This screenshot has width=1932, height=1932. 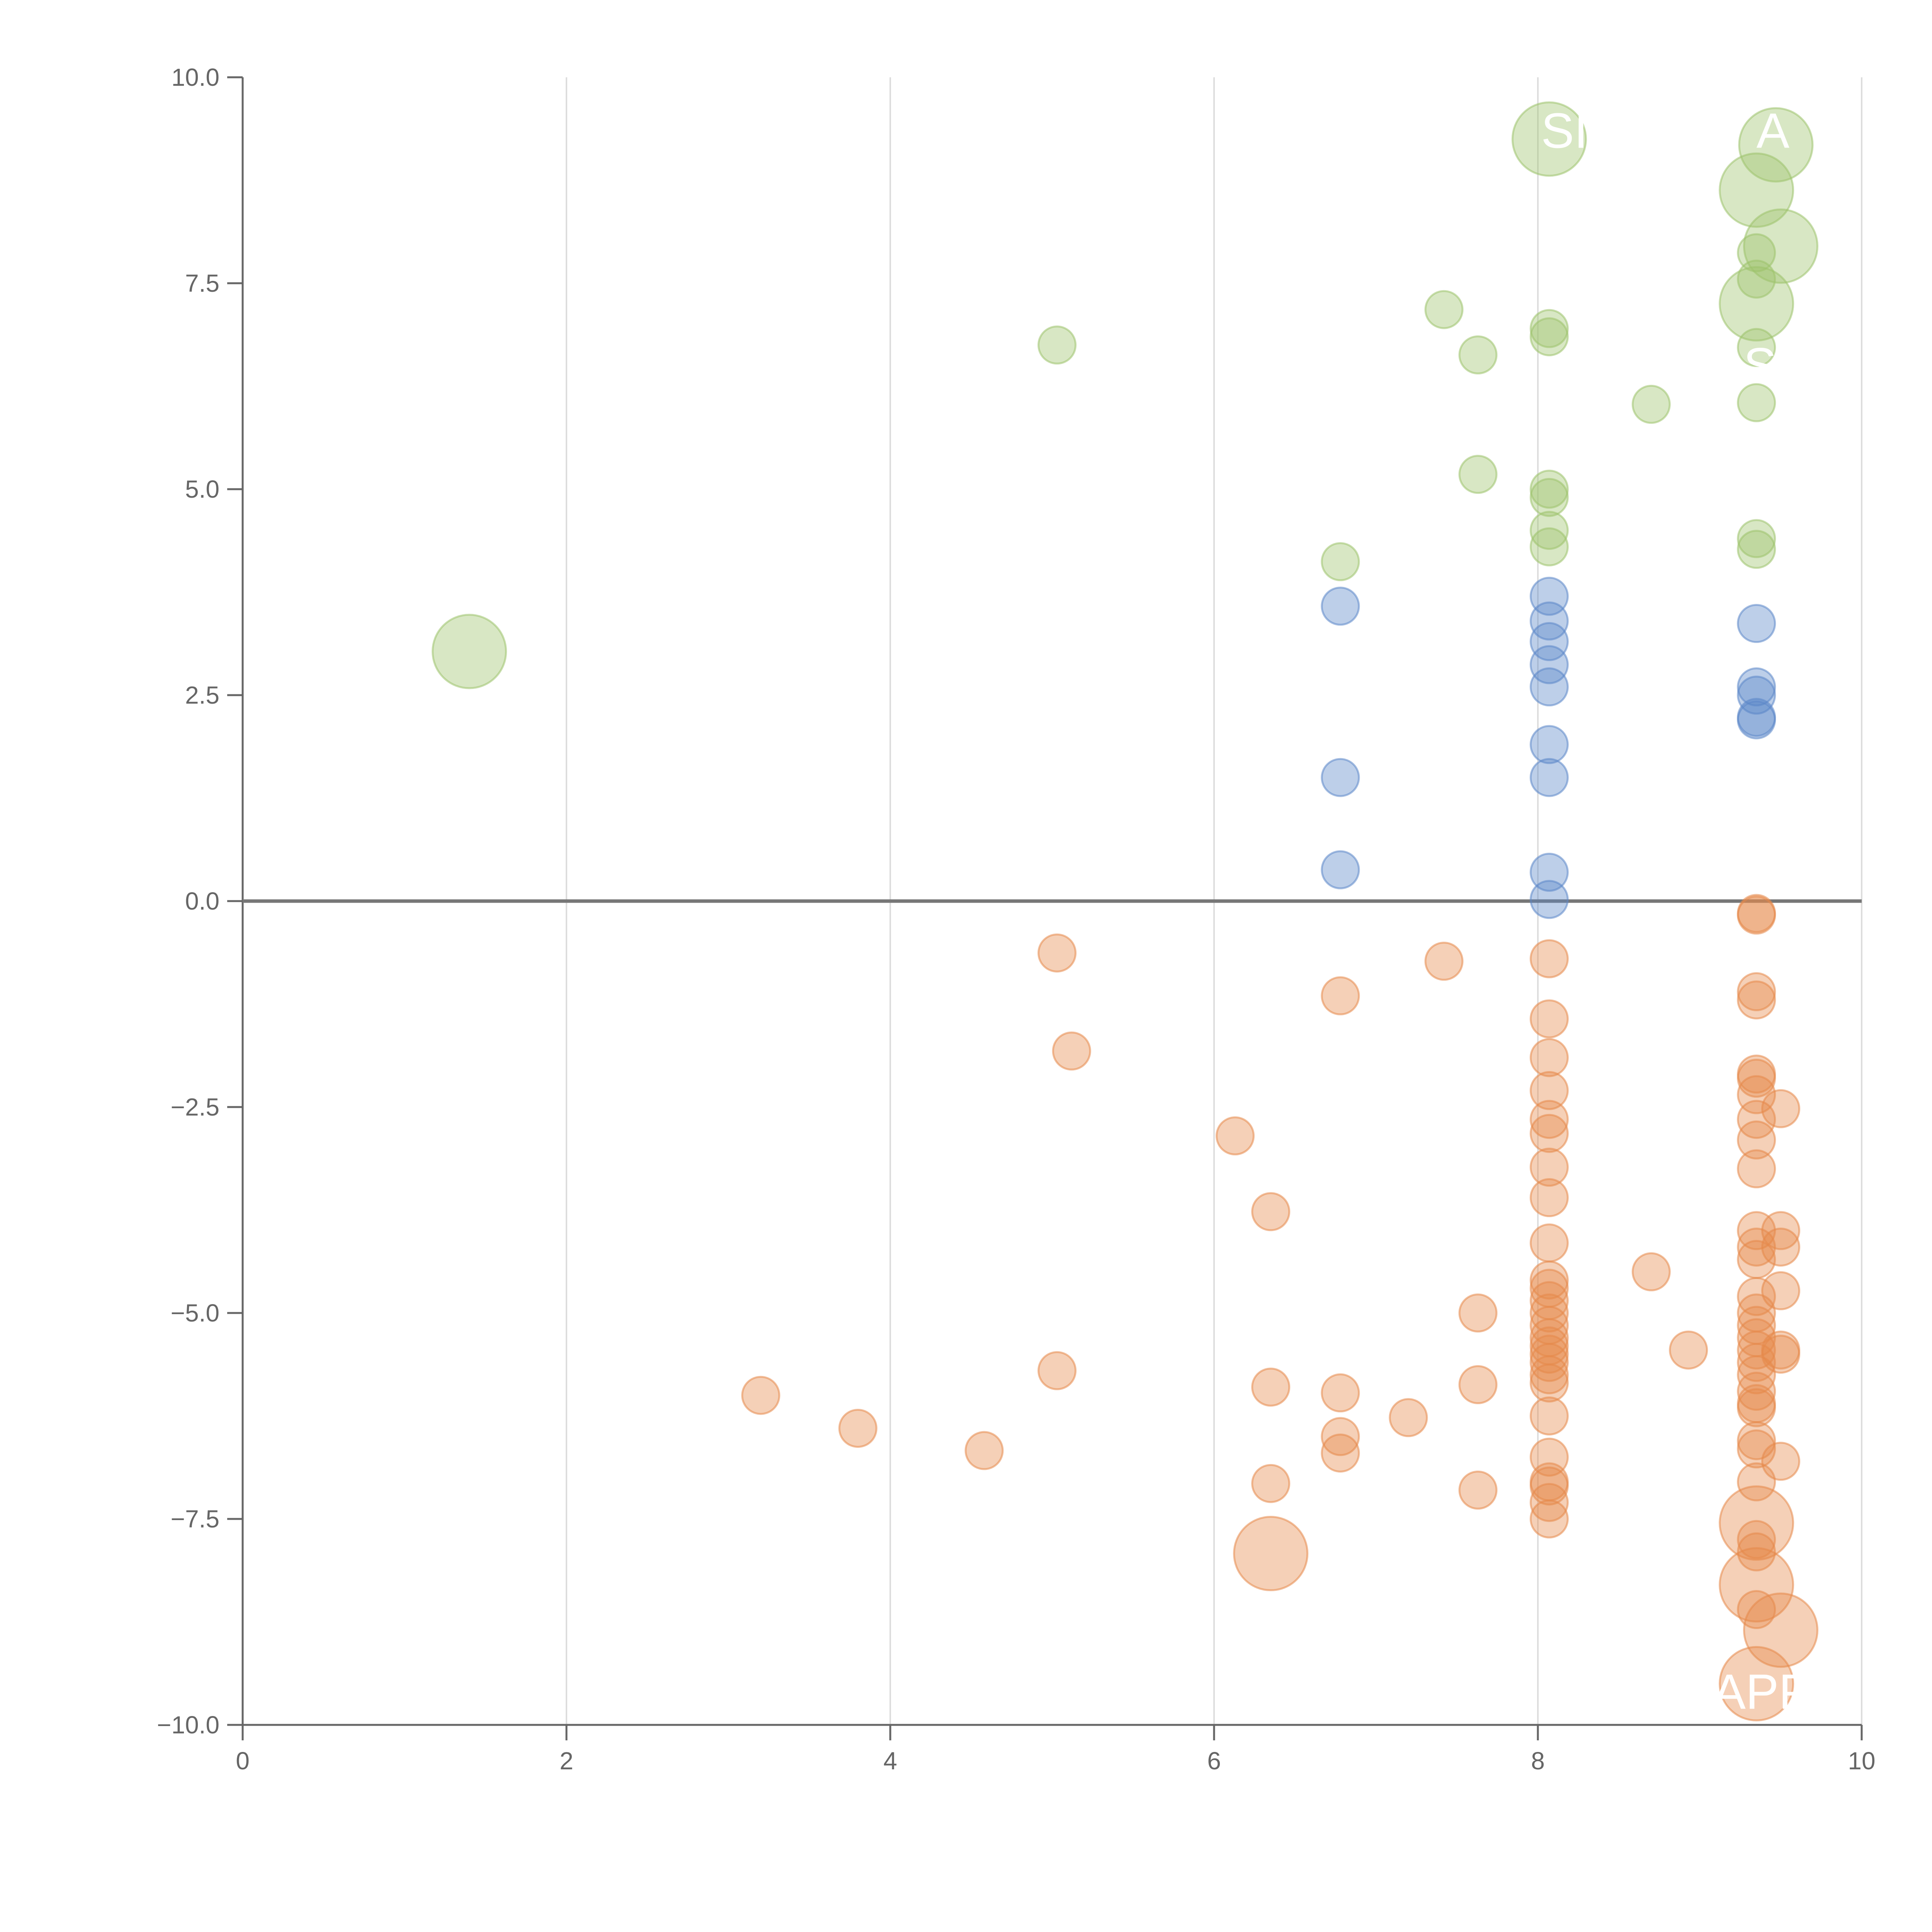 I want to click on y-tick-label: 10.0, so click(x=195, y=77).